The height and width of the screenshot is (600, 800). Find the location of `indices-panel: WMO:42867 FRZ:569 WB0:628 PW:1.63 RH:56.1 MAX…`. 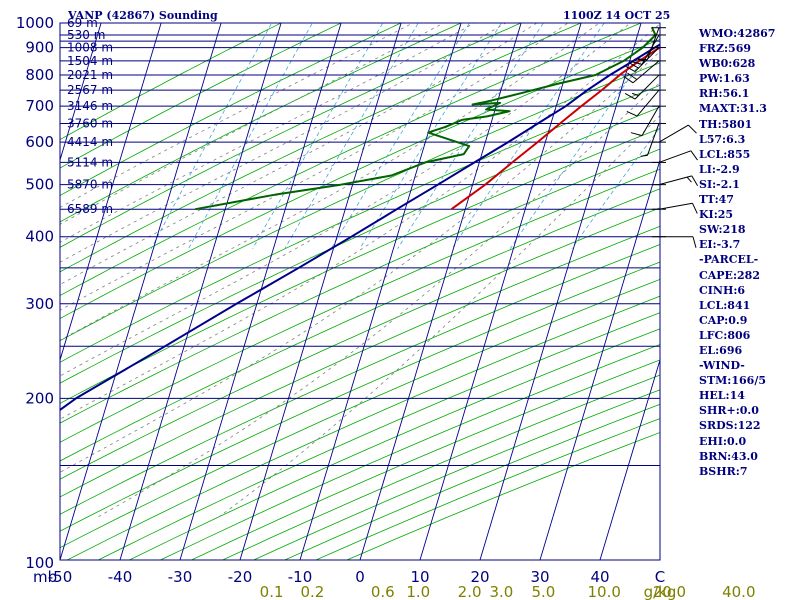

indices-panel: WMO:42867 FRZ:569 WB0:628 PW:1.63 RH:56.1 MAX… is located at coordinates (737, 252).